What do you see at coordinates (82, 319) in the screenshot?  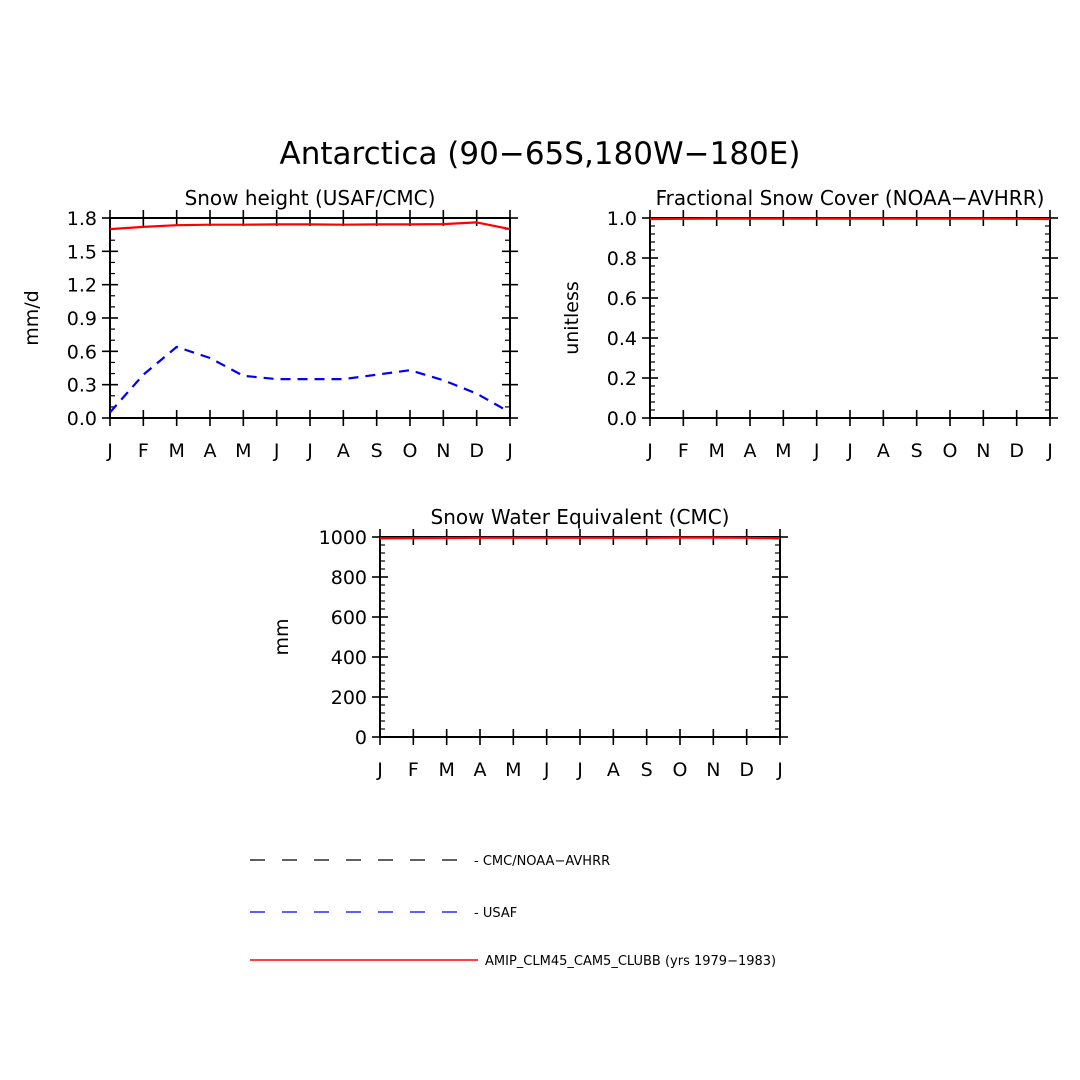 I see `y-tick-label: 0.9` at bounding box center [82, 319].